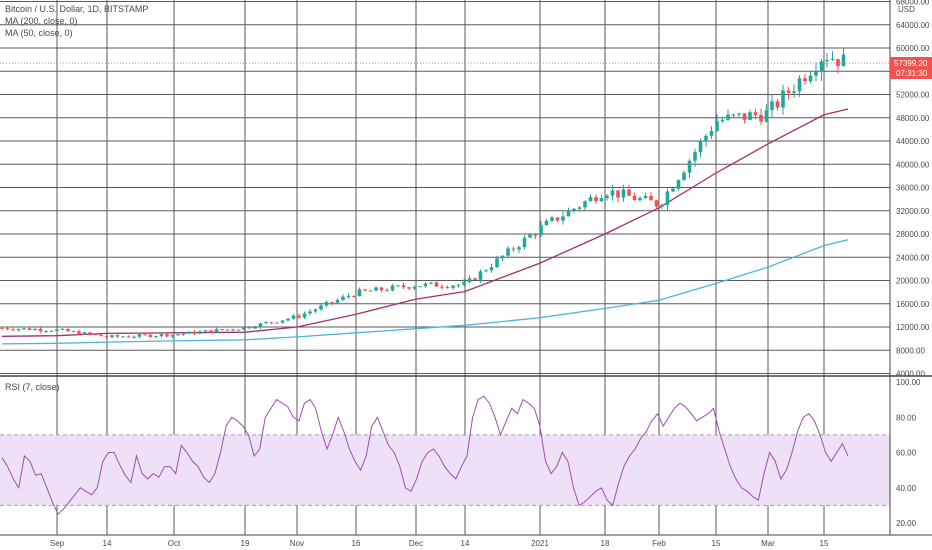  I want to click on rsi-legend: RSI (7, close), so click(32, 387).